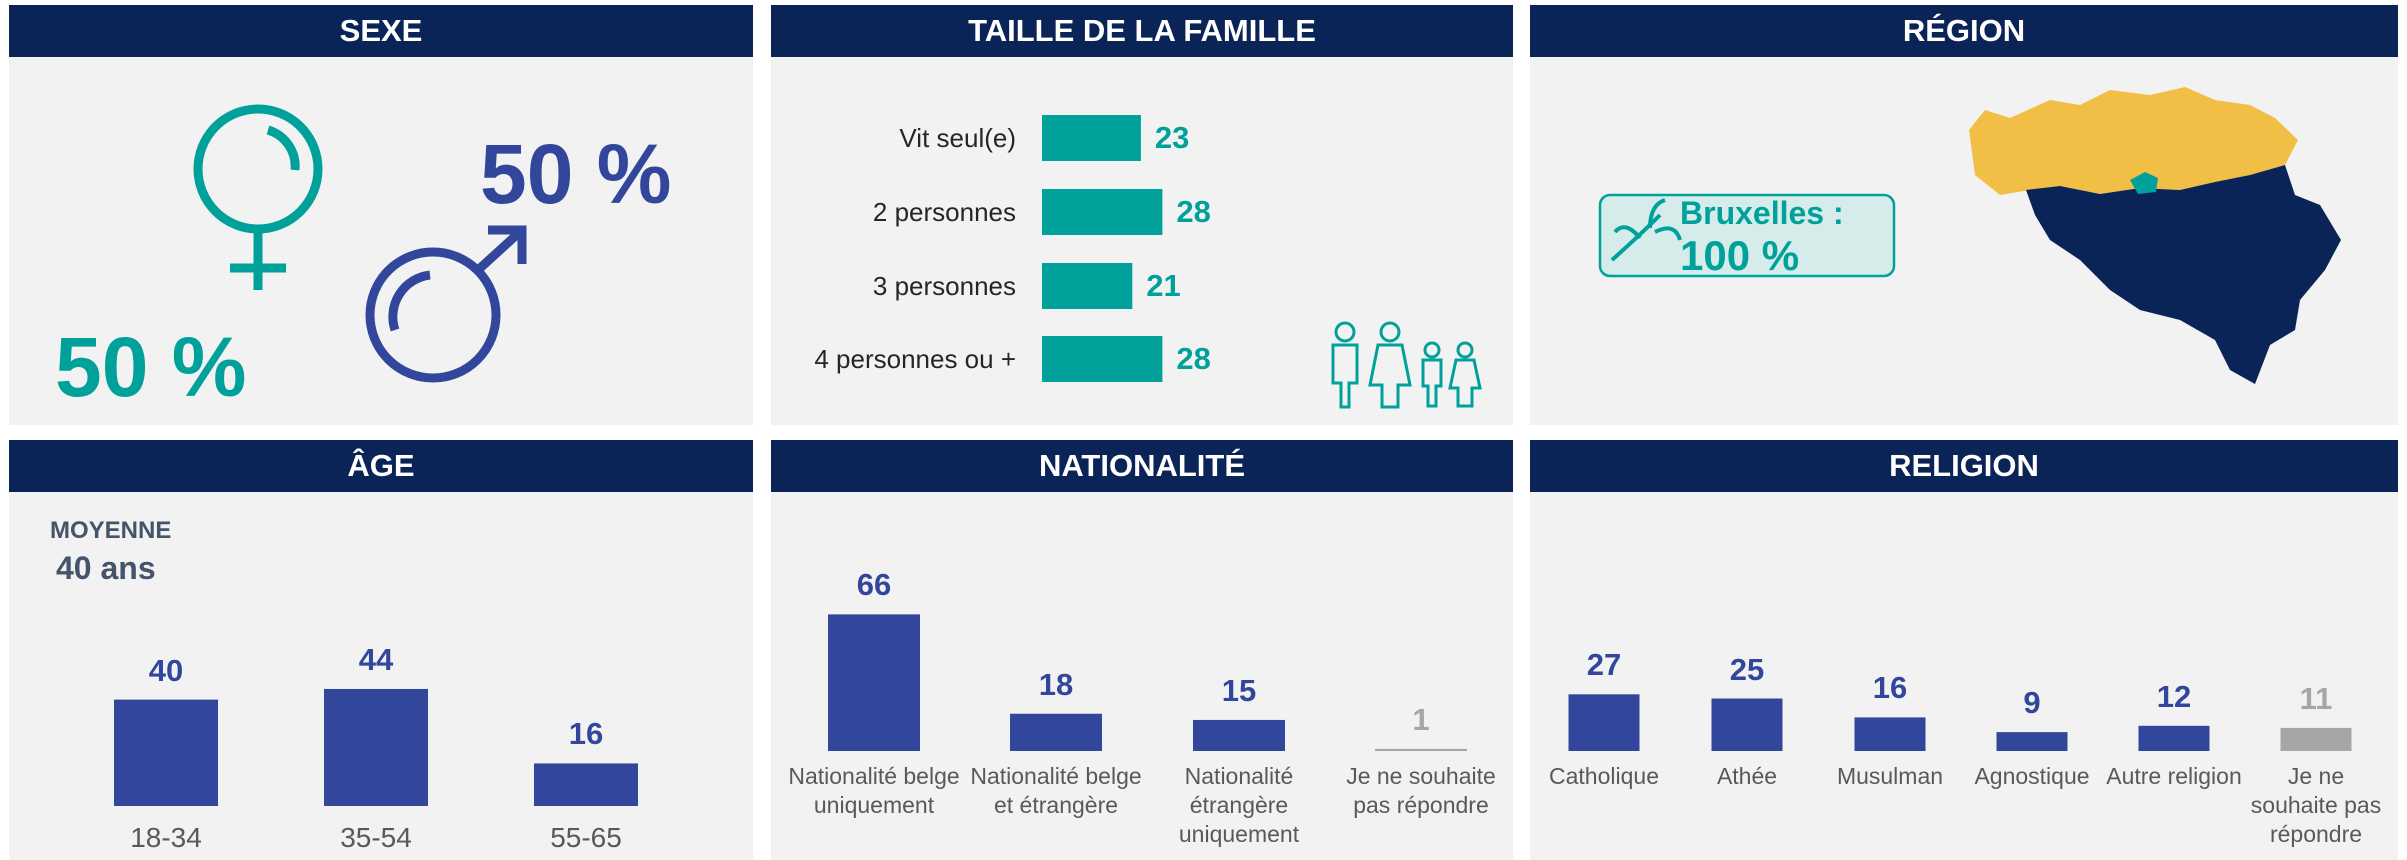 This screenshot has height=860, width=2407. I want to click on value-label: 66, so click(874, 585).